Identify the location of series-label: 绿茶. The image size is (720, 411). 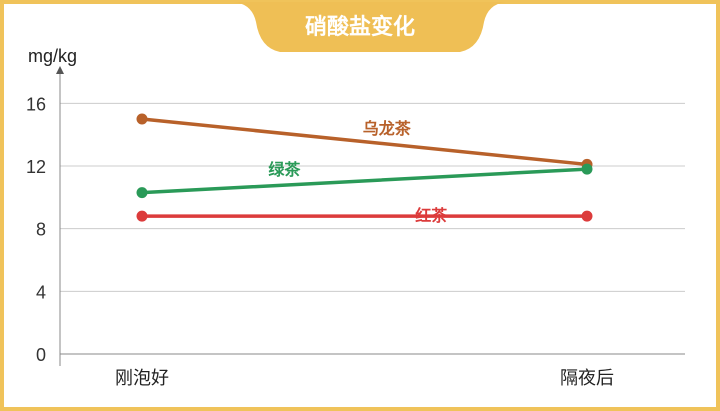
(284, 169).